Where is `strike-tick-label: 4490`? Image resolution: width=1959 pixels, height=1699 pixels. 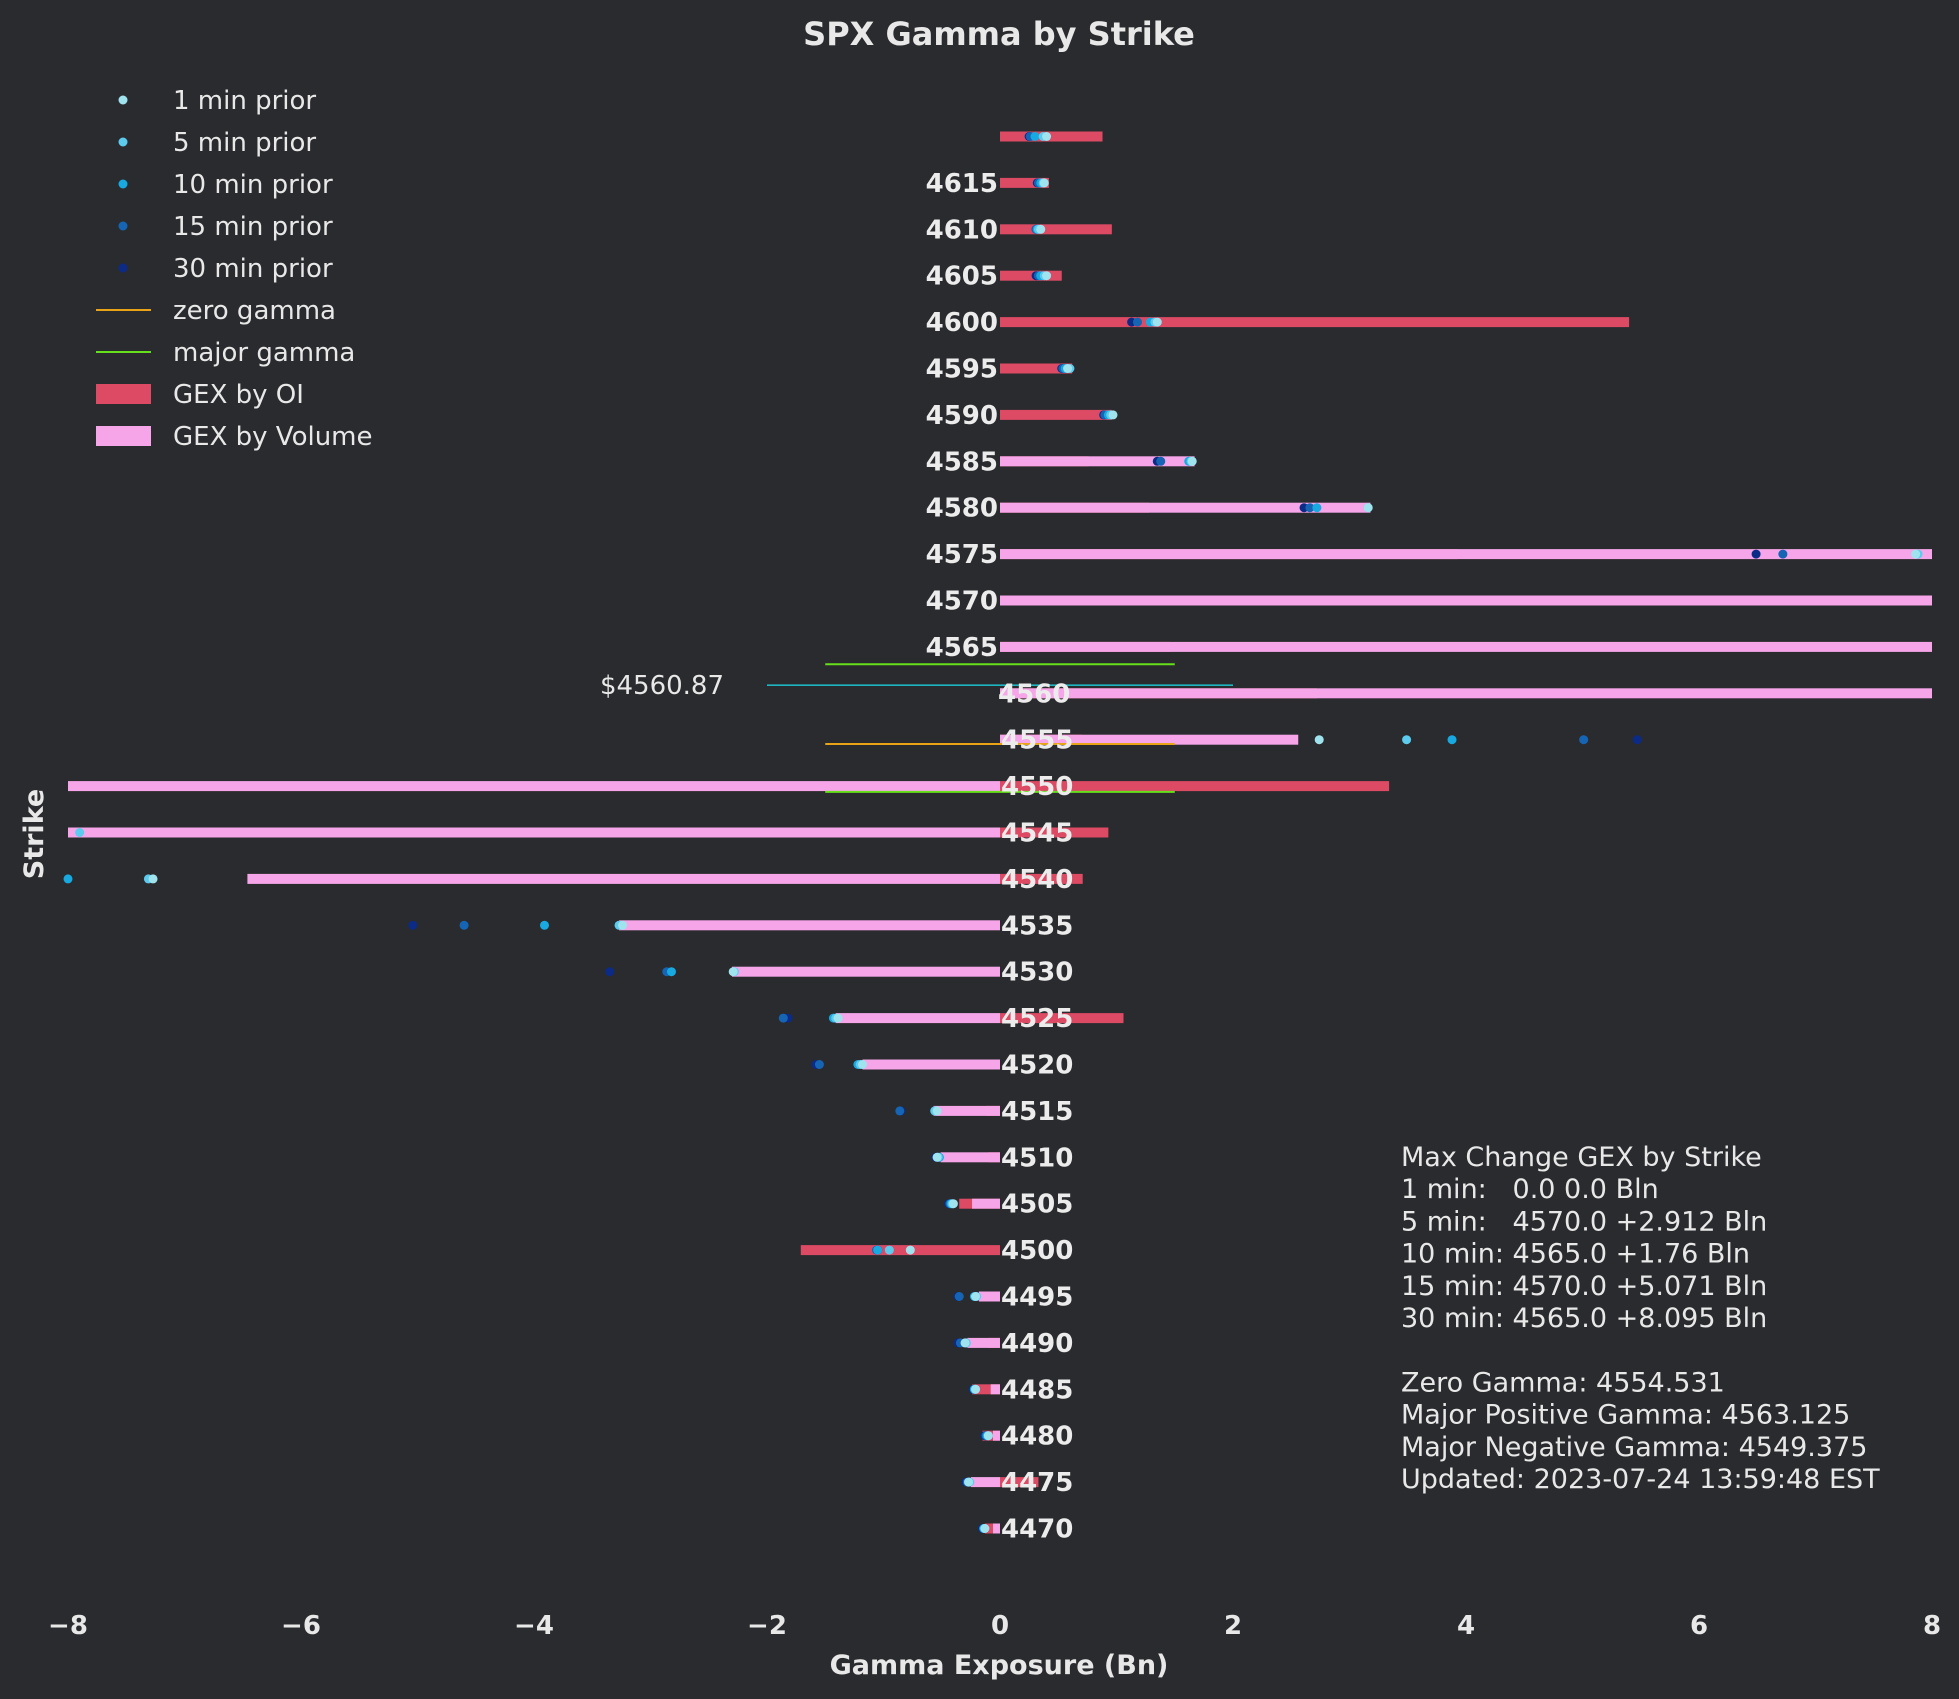
strike-tick-label: 4490 is located at coordinates (1037, 1344).